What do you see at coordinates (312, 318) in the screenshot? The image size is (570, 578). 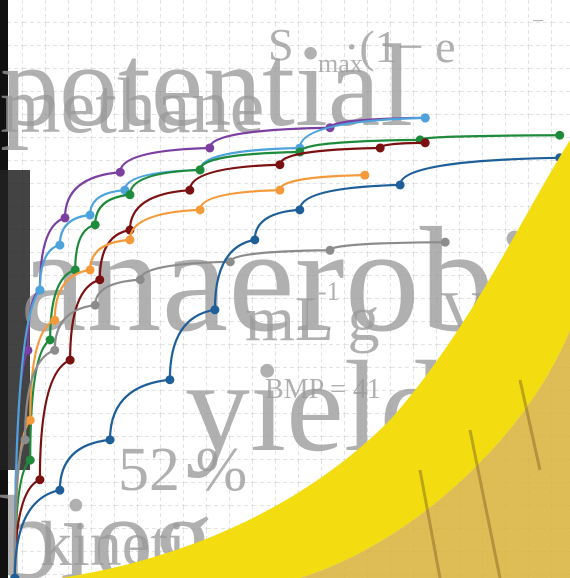 I see `annotation-word: mL g` at bounding box center [312, 318].